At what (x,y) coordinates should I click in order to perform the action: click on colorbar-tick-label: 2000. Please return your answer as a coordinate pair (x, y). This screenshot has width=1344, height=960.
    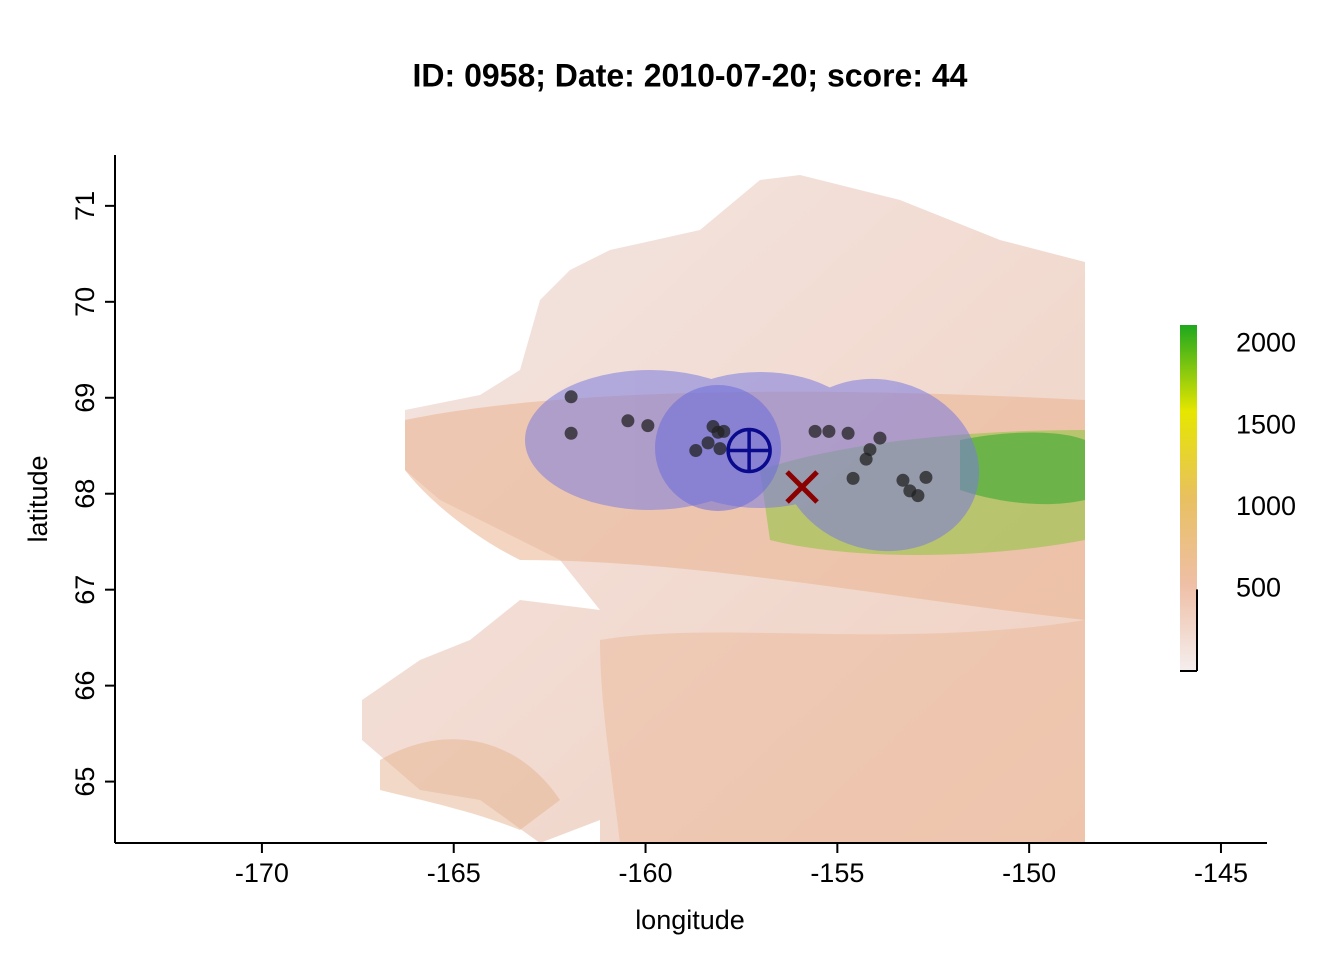
    Looking at the image, I should click on (1266, 343).